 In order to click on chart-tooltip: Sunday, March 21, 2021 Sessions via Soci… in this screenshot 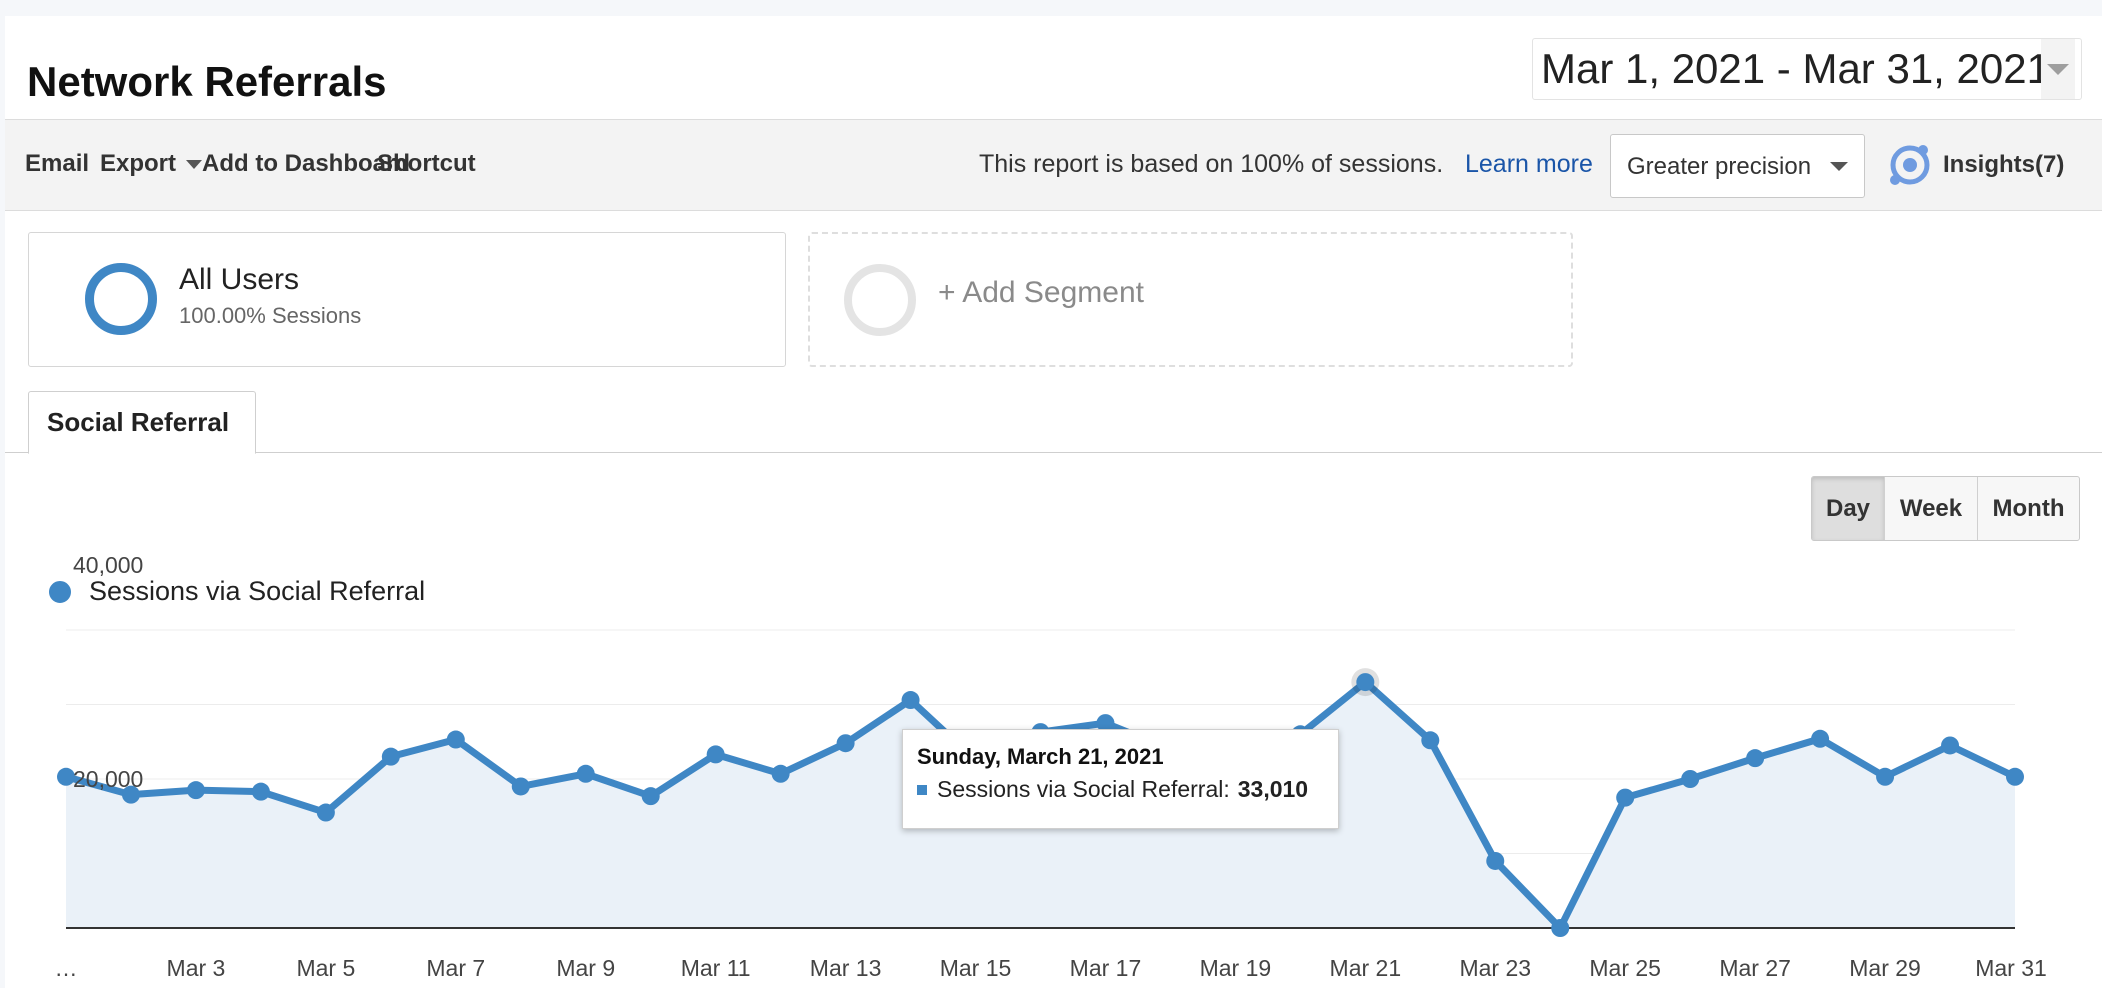, I will do `click(1120, 779)`.